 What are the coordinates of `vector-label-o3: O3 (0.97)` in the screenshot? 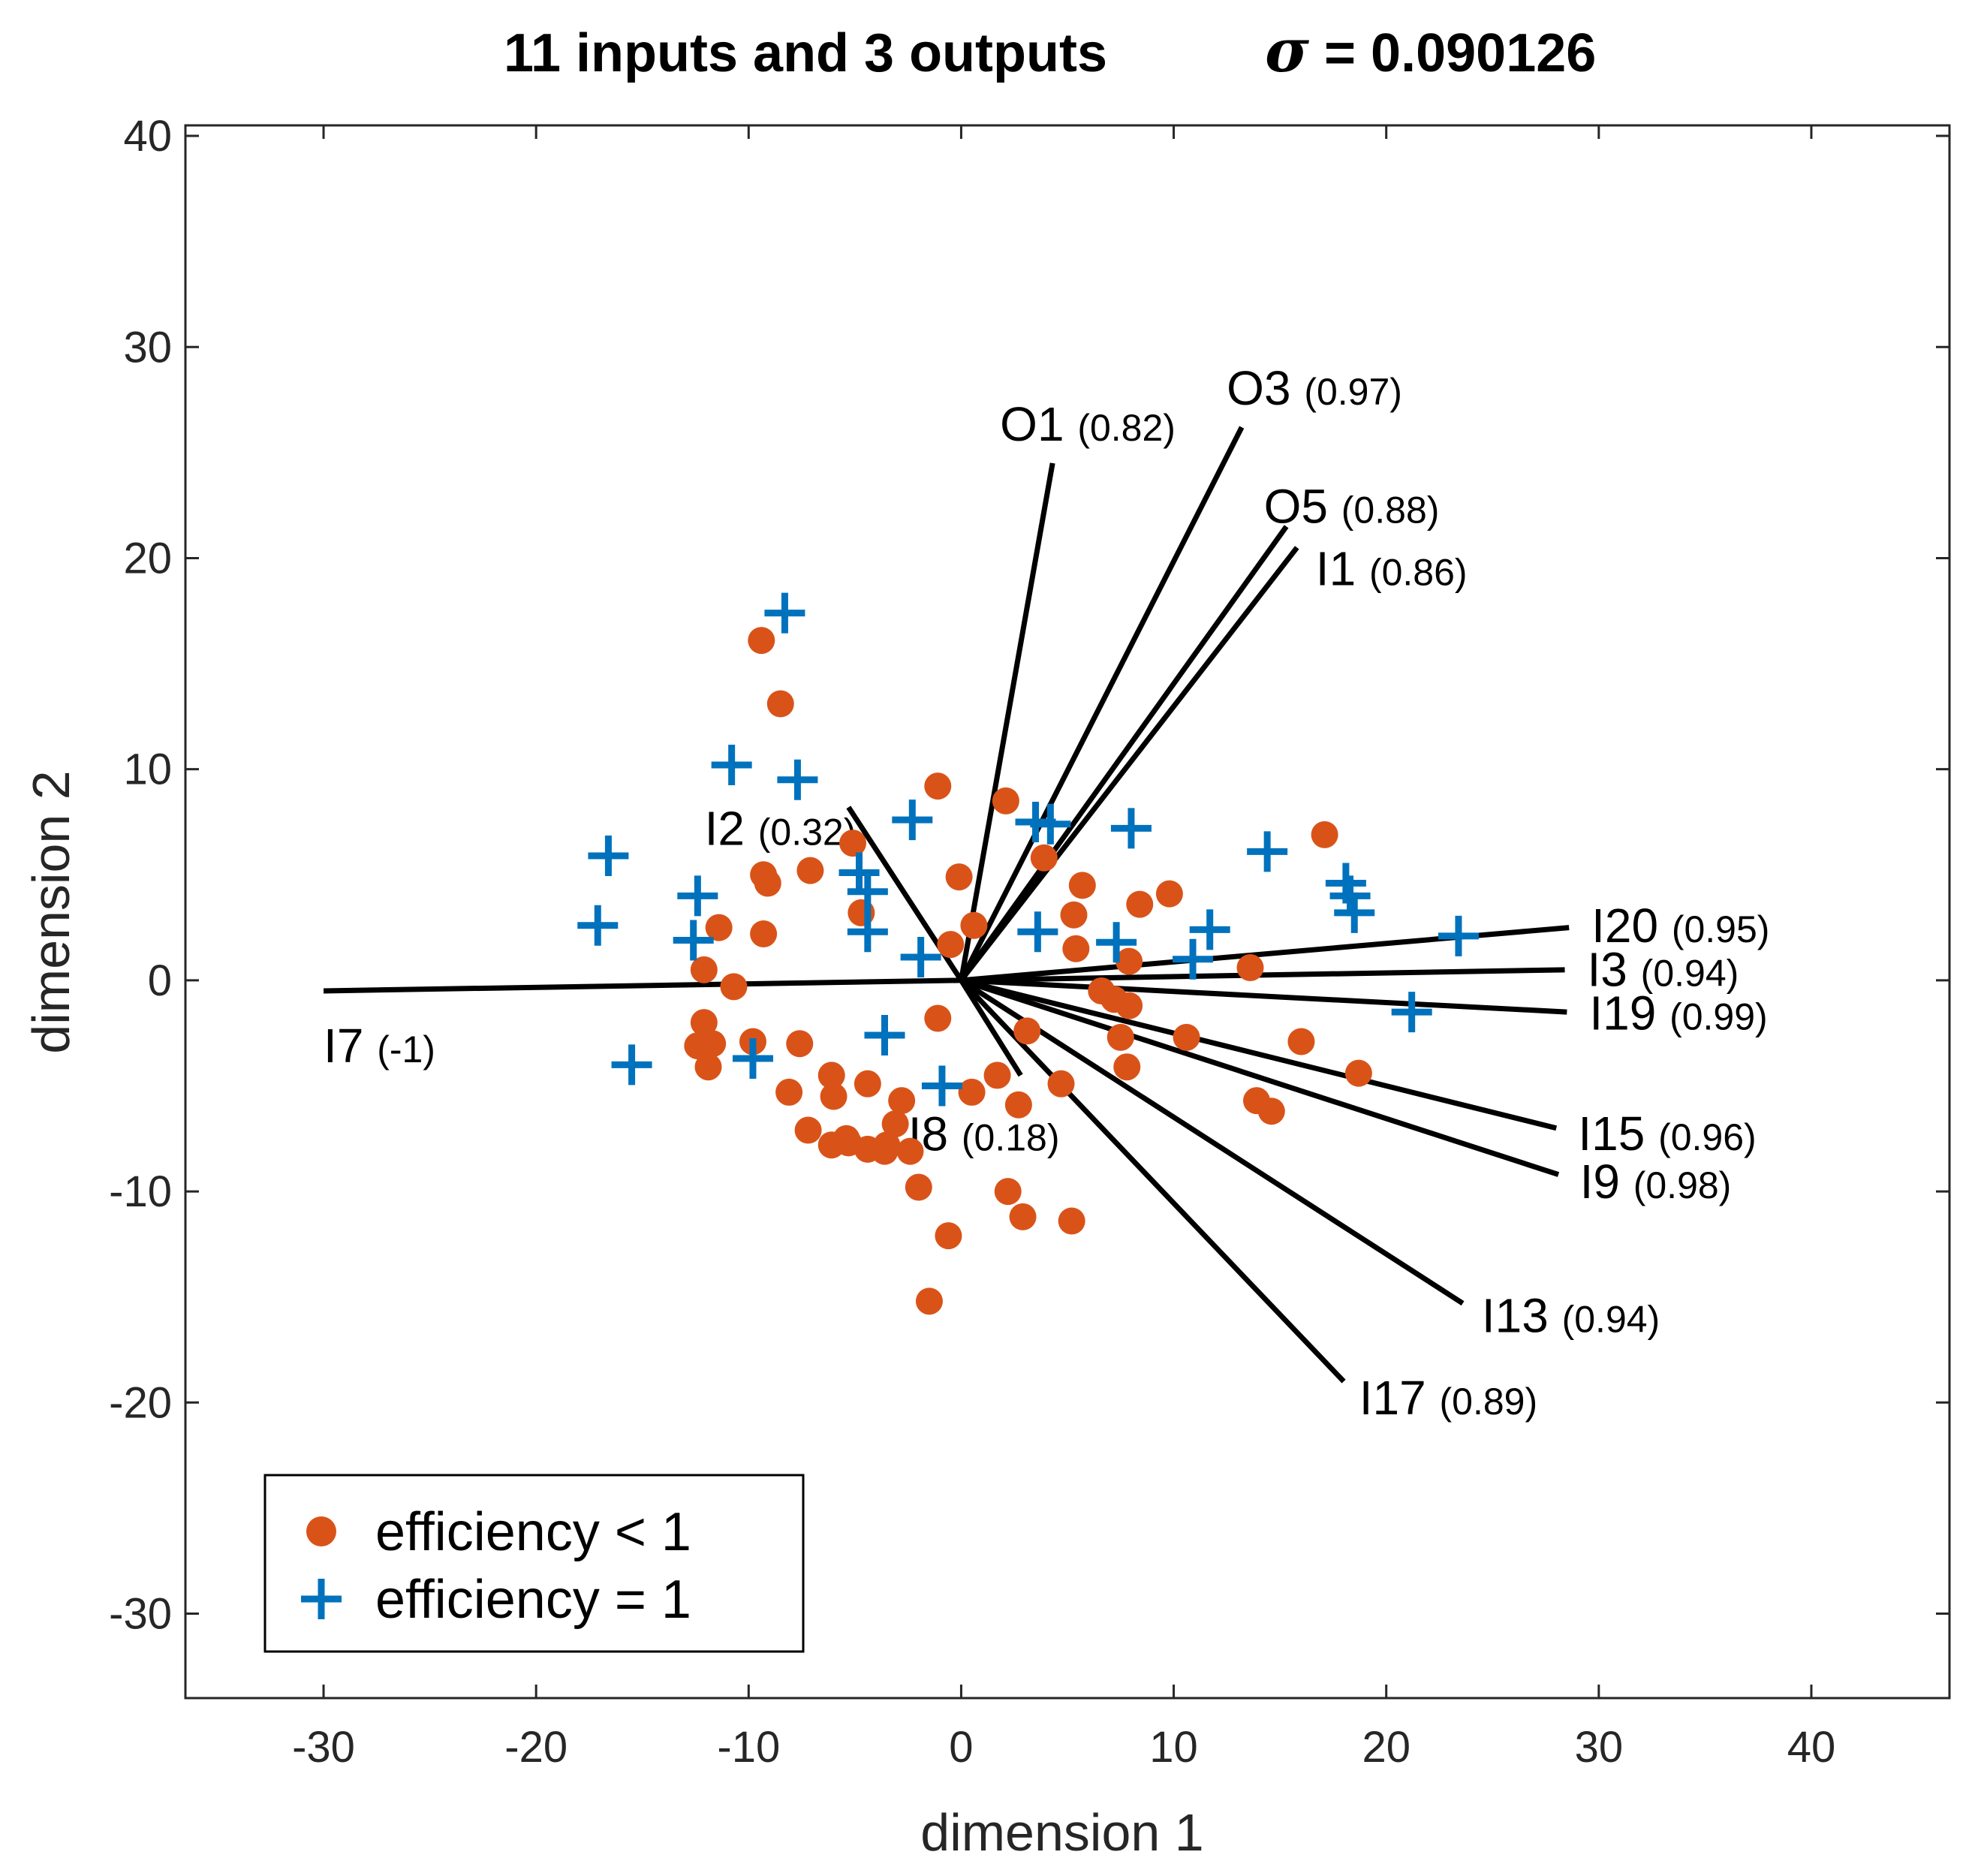 It's located at (1314, 388).